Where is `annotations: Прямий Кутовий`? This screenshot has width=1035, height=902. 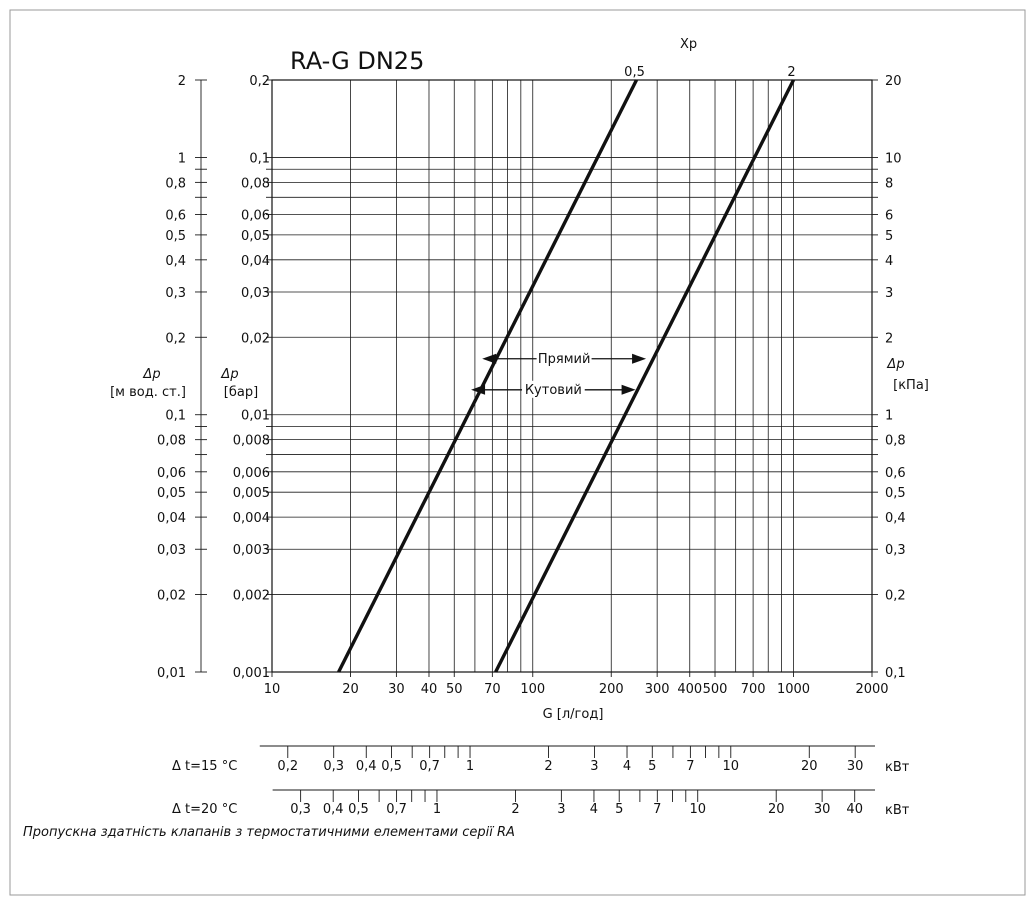 annotations: Прямий Кутовий is located at coordinates (559, 373).